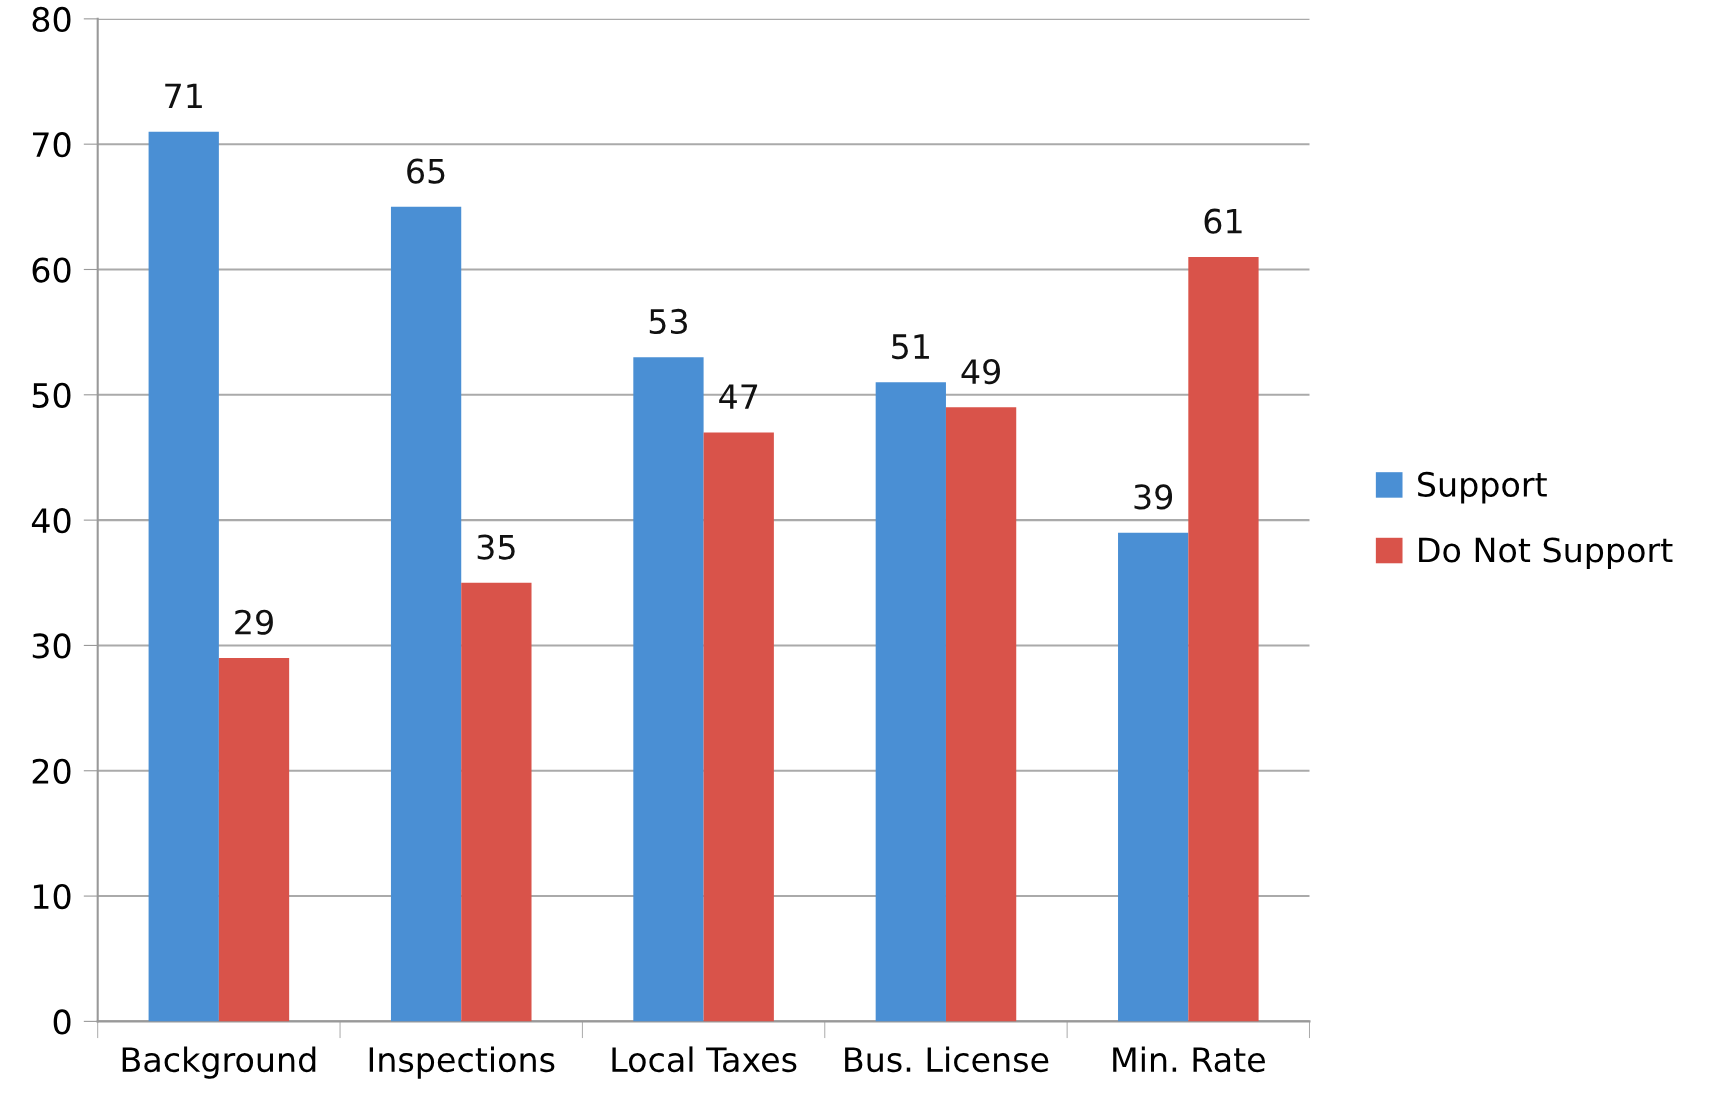  Describe the element at coordinates (1546, 553) in the screenshot. I see `legend-label: Do Not Support` at that location.